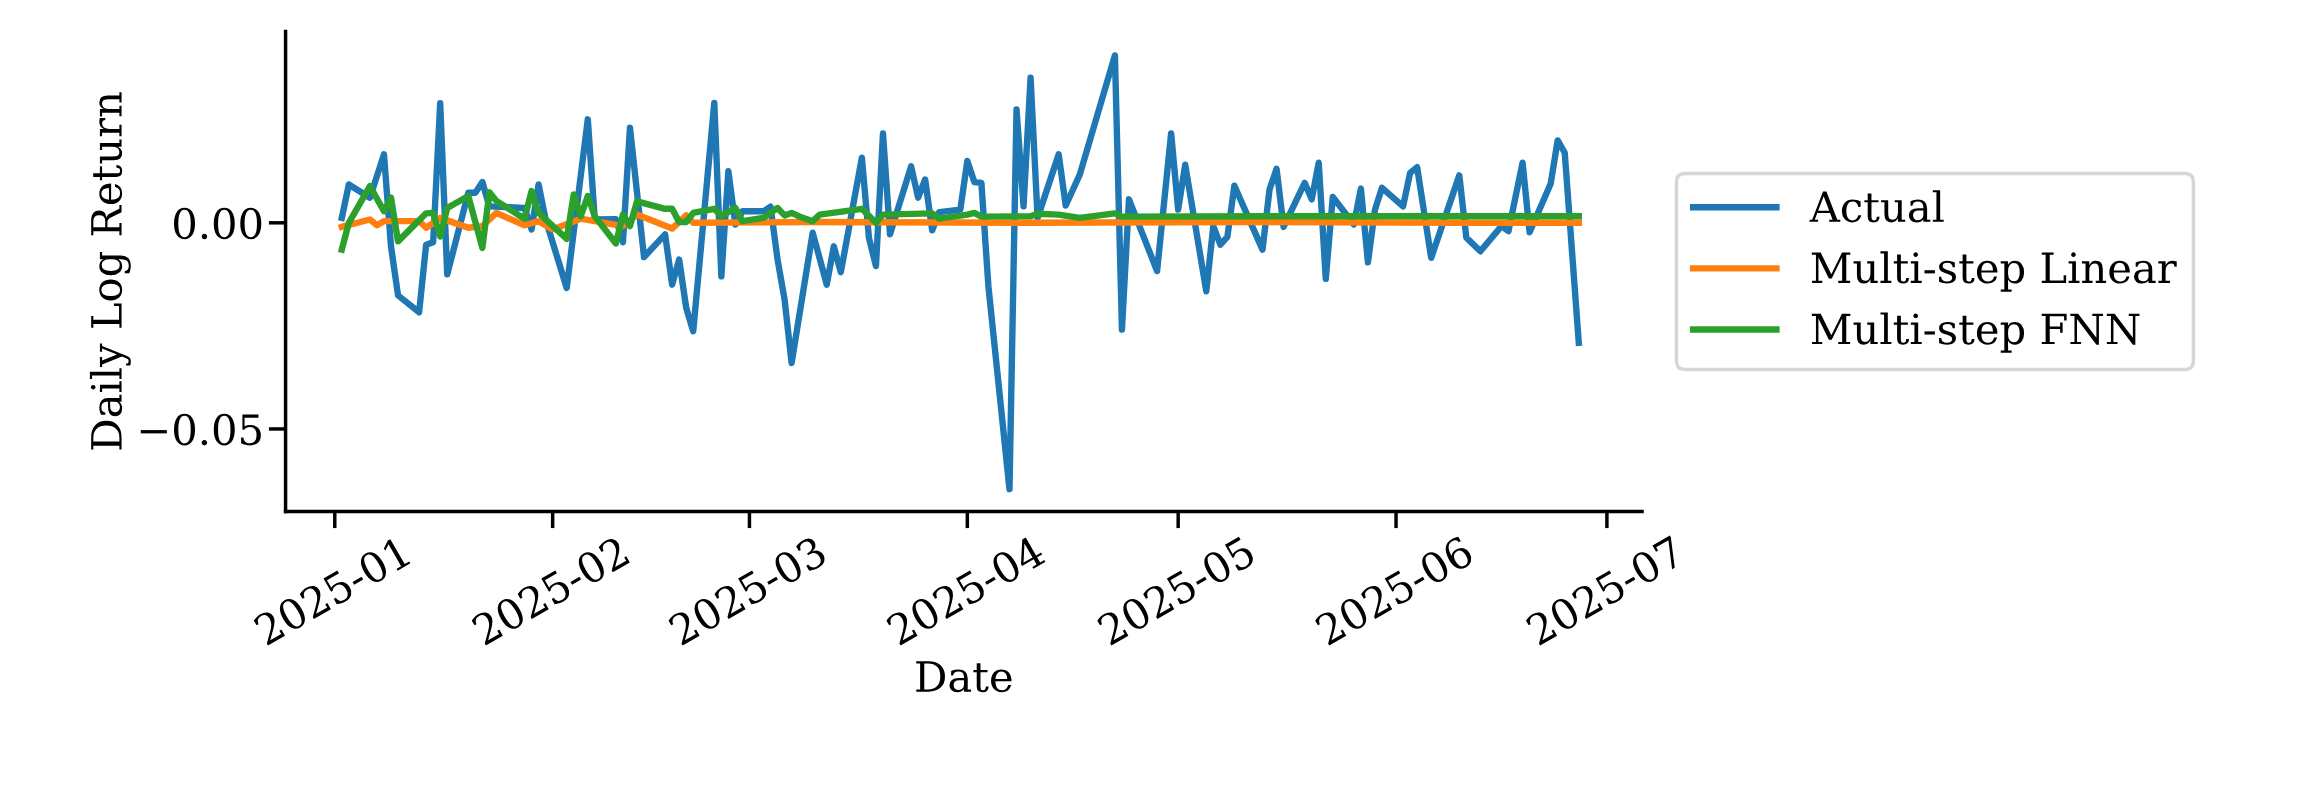 The height and width of the screenshot is (788, 2303). Describe the element at coordinates (964, 677) in the screenshot. I see `x-axis-title: Date` at that location.